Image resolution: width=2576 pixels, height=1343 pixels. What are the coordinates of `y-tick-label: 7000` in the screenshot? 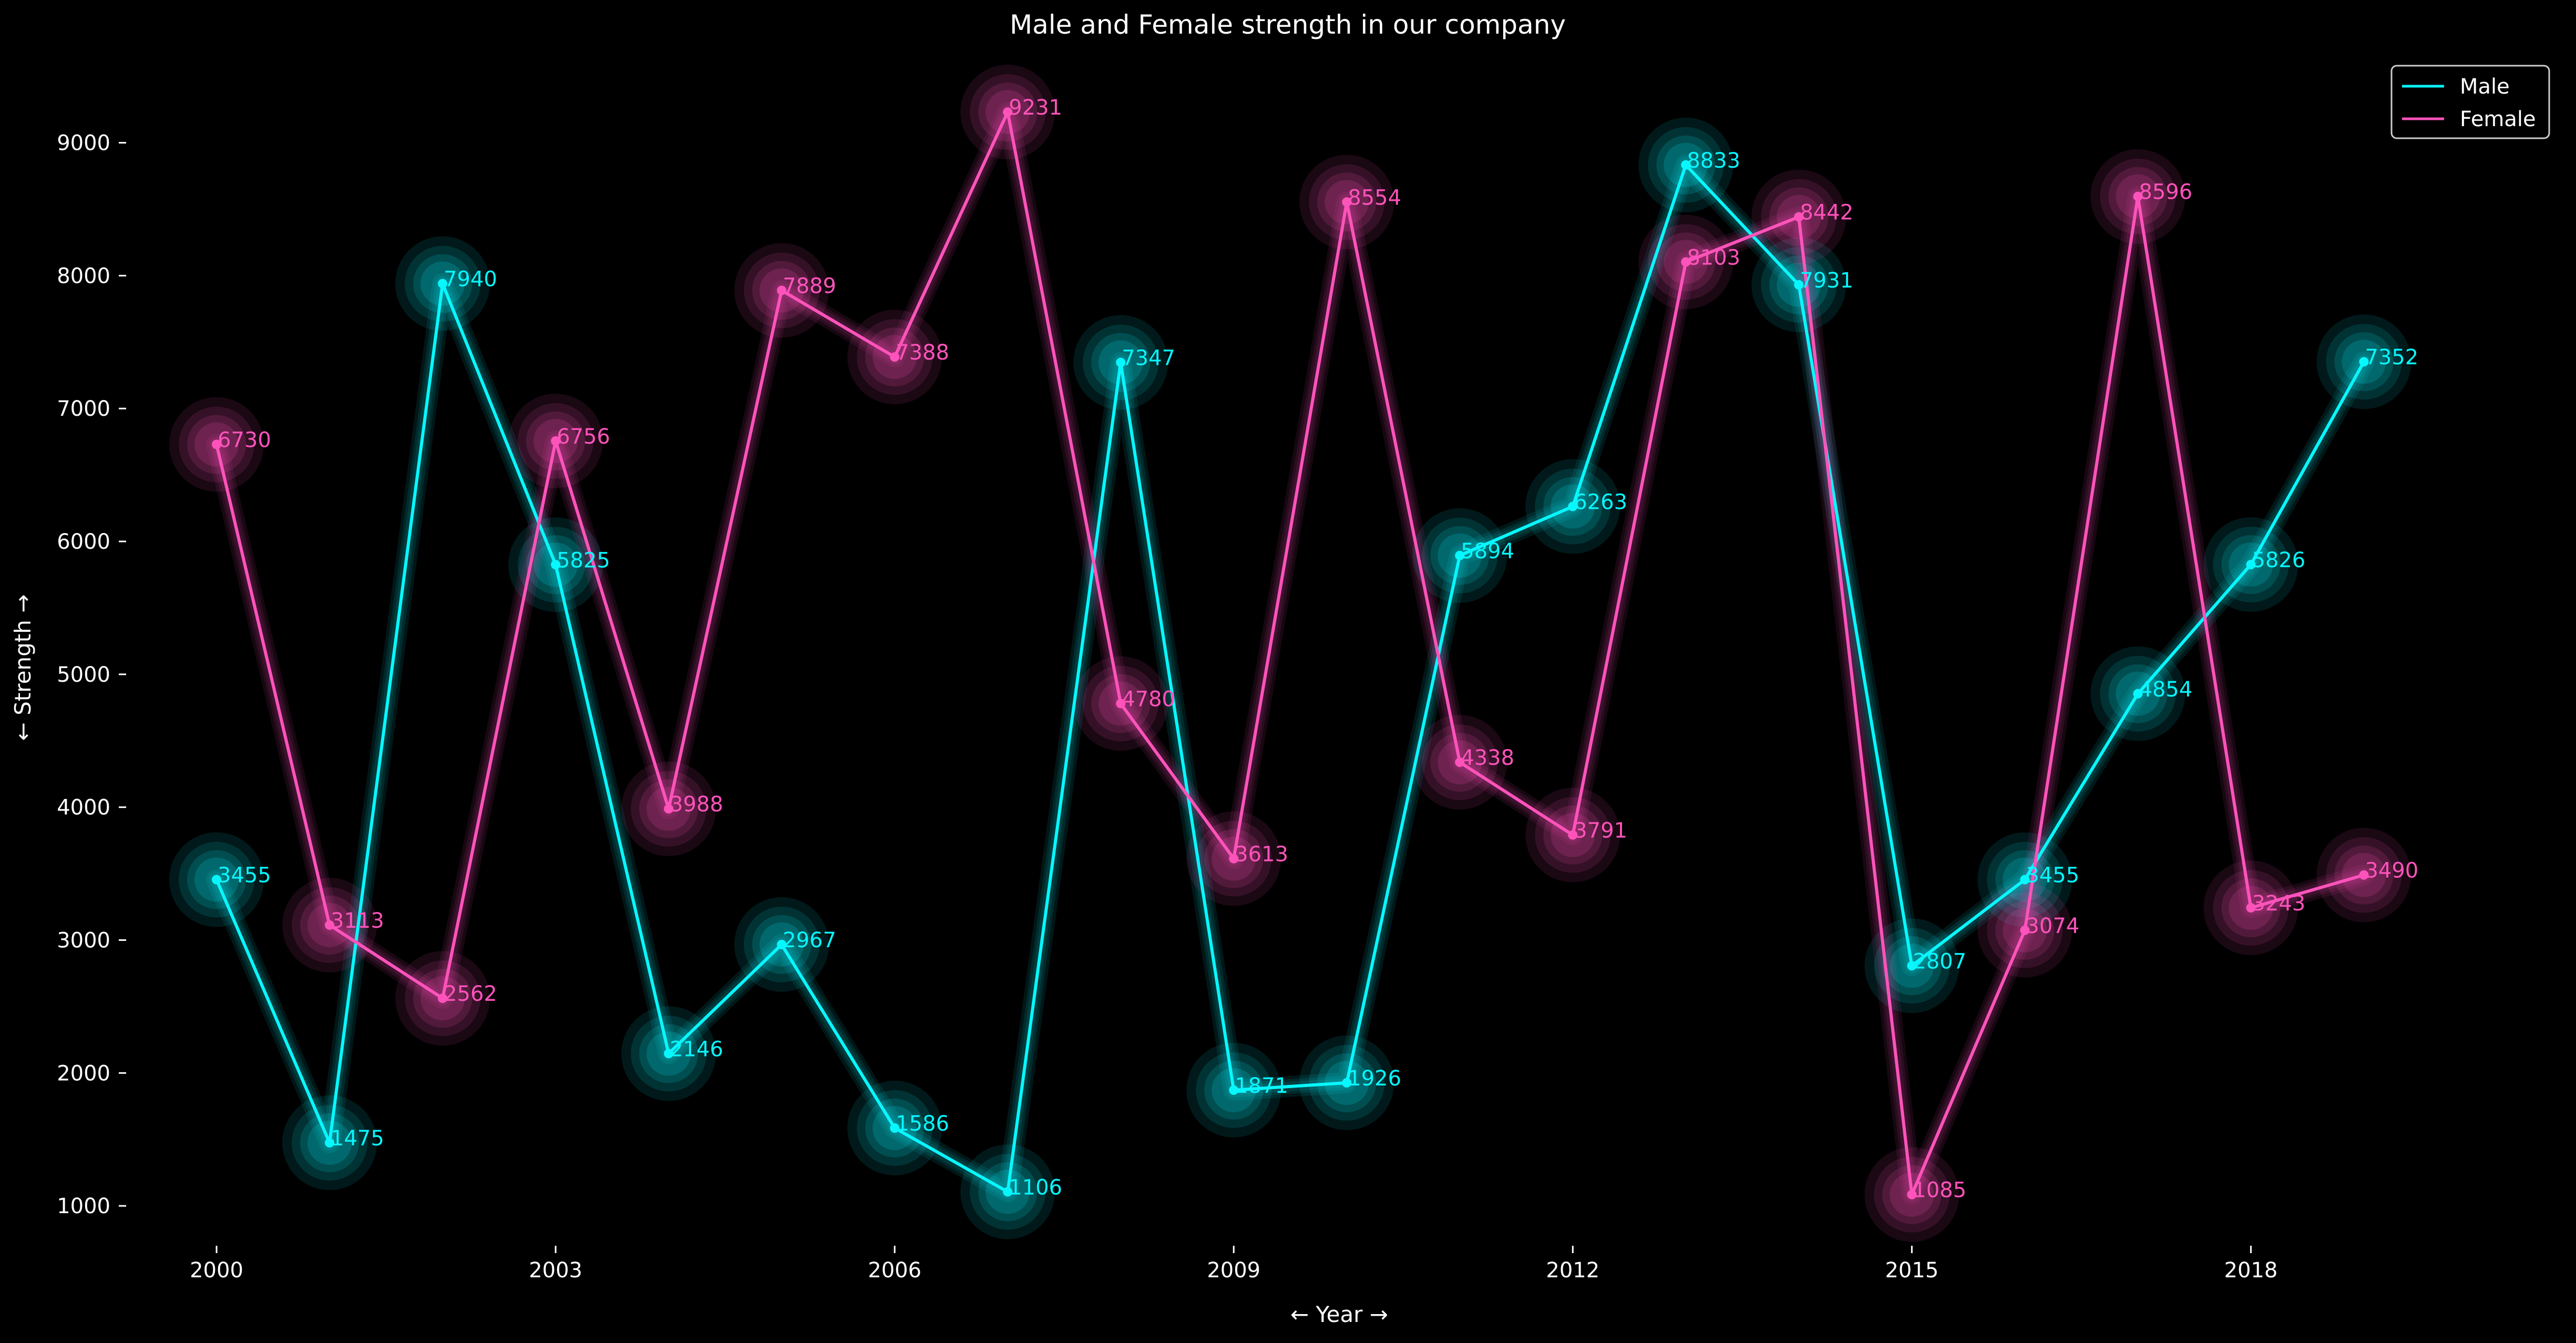 It's located at (83, 409).